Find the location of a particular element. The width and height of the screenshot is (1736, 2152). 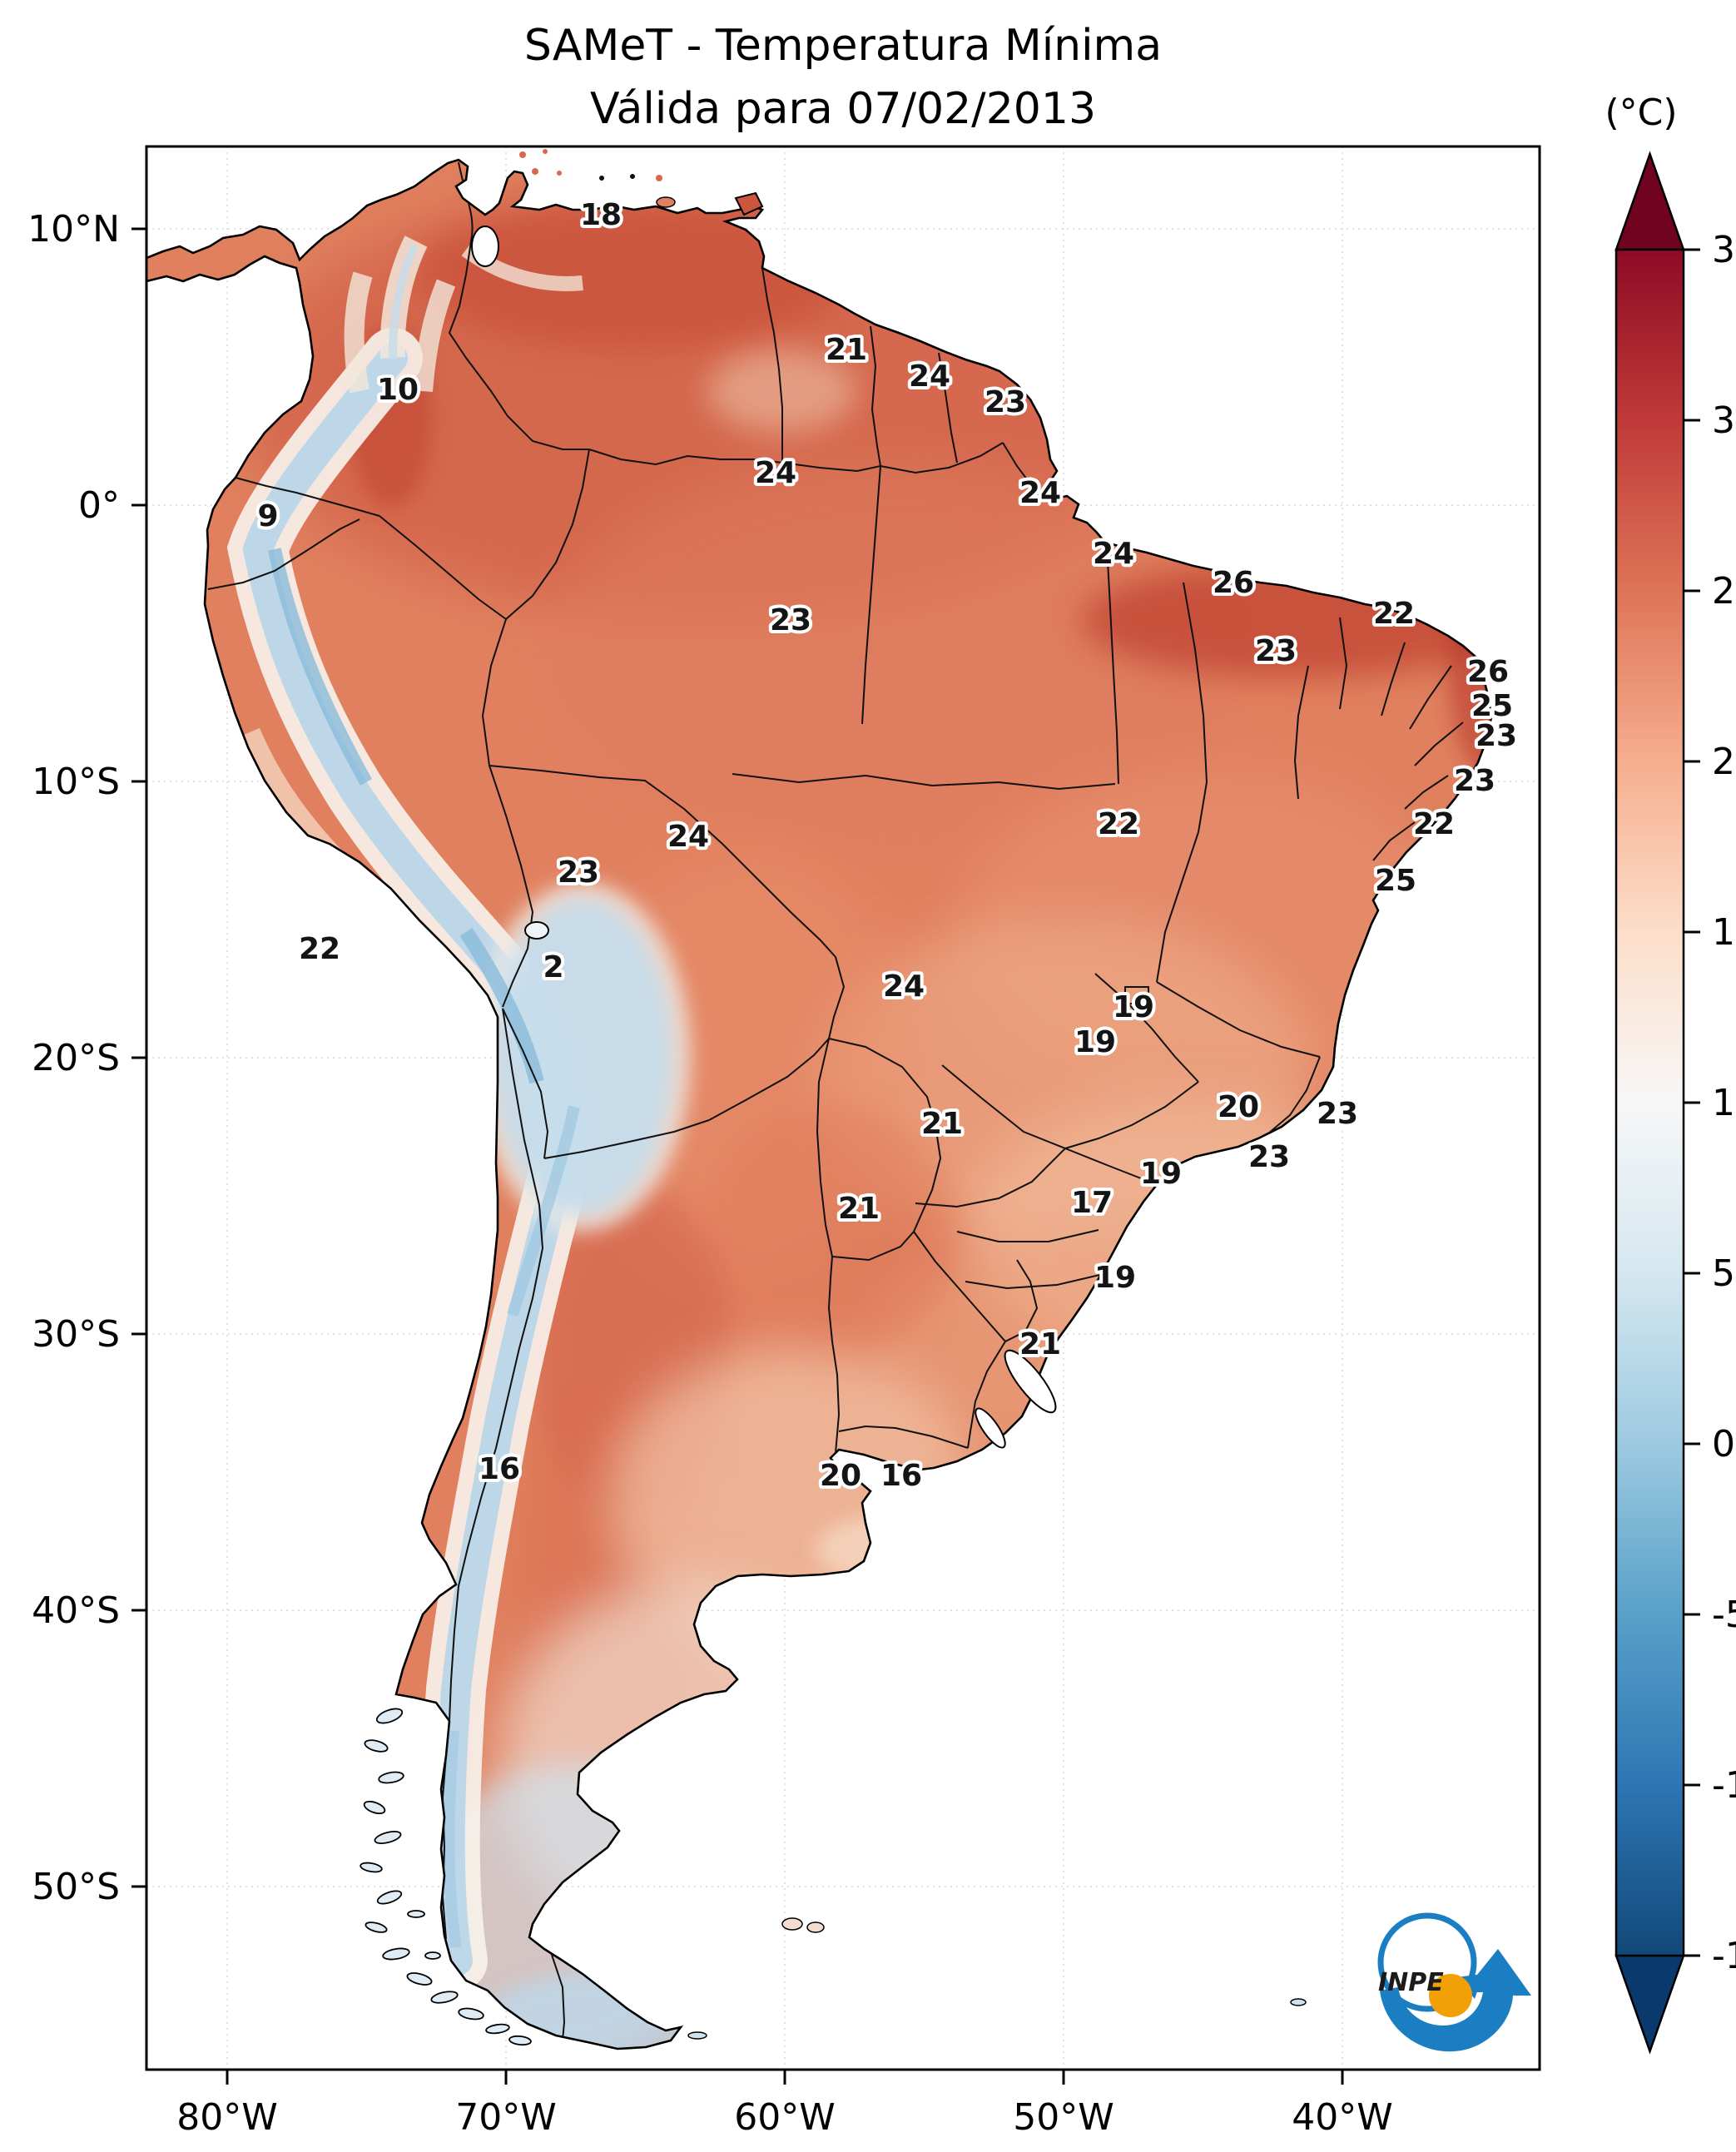

colorbar: (°C) 35 30 25 20 15 10 5 0 -5 -10 -15 is located at coordinates (1670, 1073).